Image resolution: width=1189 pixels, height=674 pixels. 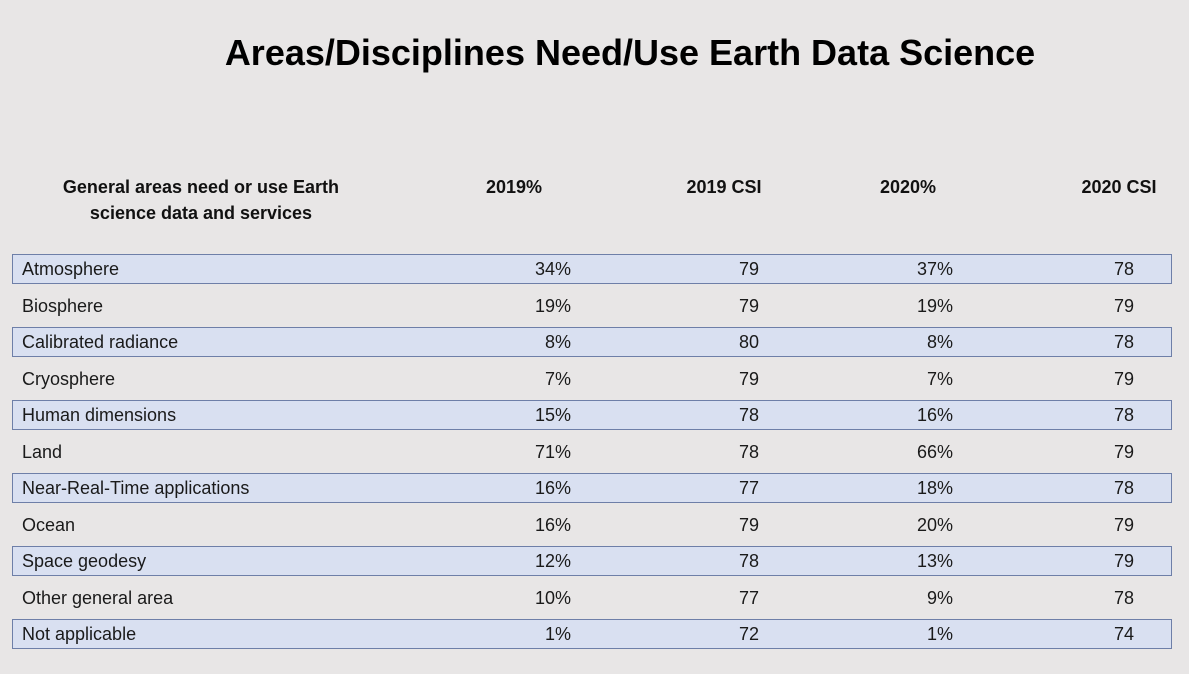 What do you see at coordinates (557, 634) in the screenshot?
I see `cell-2019-pct: 1%` at bounding box center [557, 634].